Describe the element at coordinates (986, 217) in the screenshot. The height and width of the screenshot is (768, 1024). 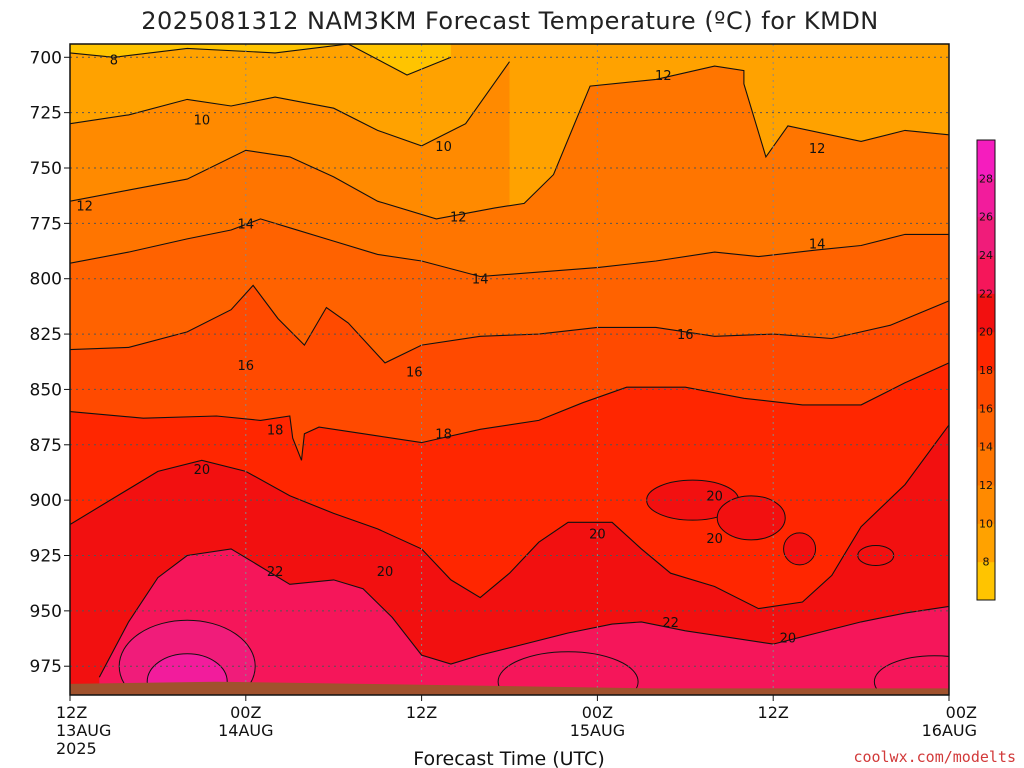
I see `colorbar-label: 26` at that location.